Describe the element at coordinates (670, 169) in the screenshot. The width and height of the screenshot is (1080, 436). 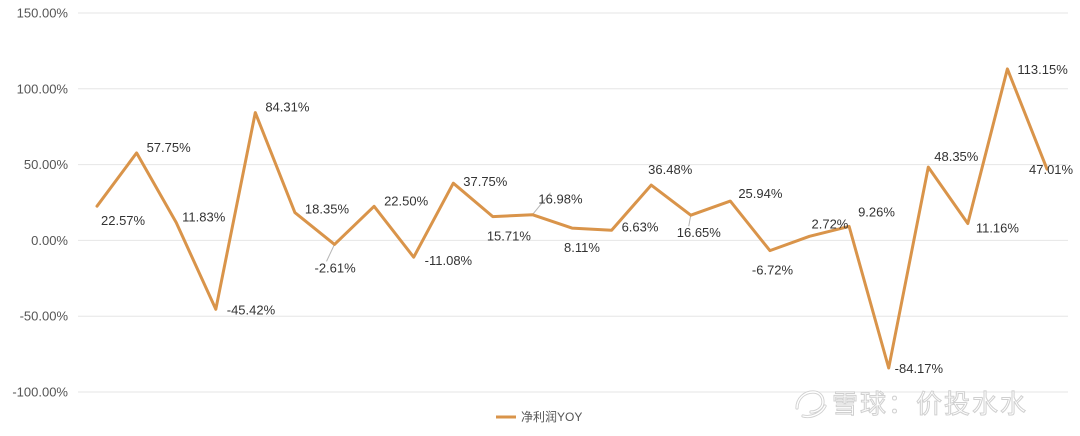
I see `data-label: 36.48%` at that location.